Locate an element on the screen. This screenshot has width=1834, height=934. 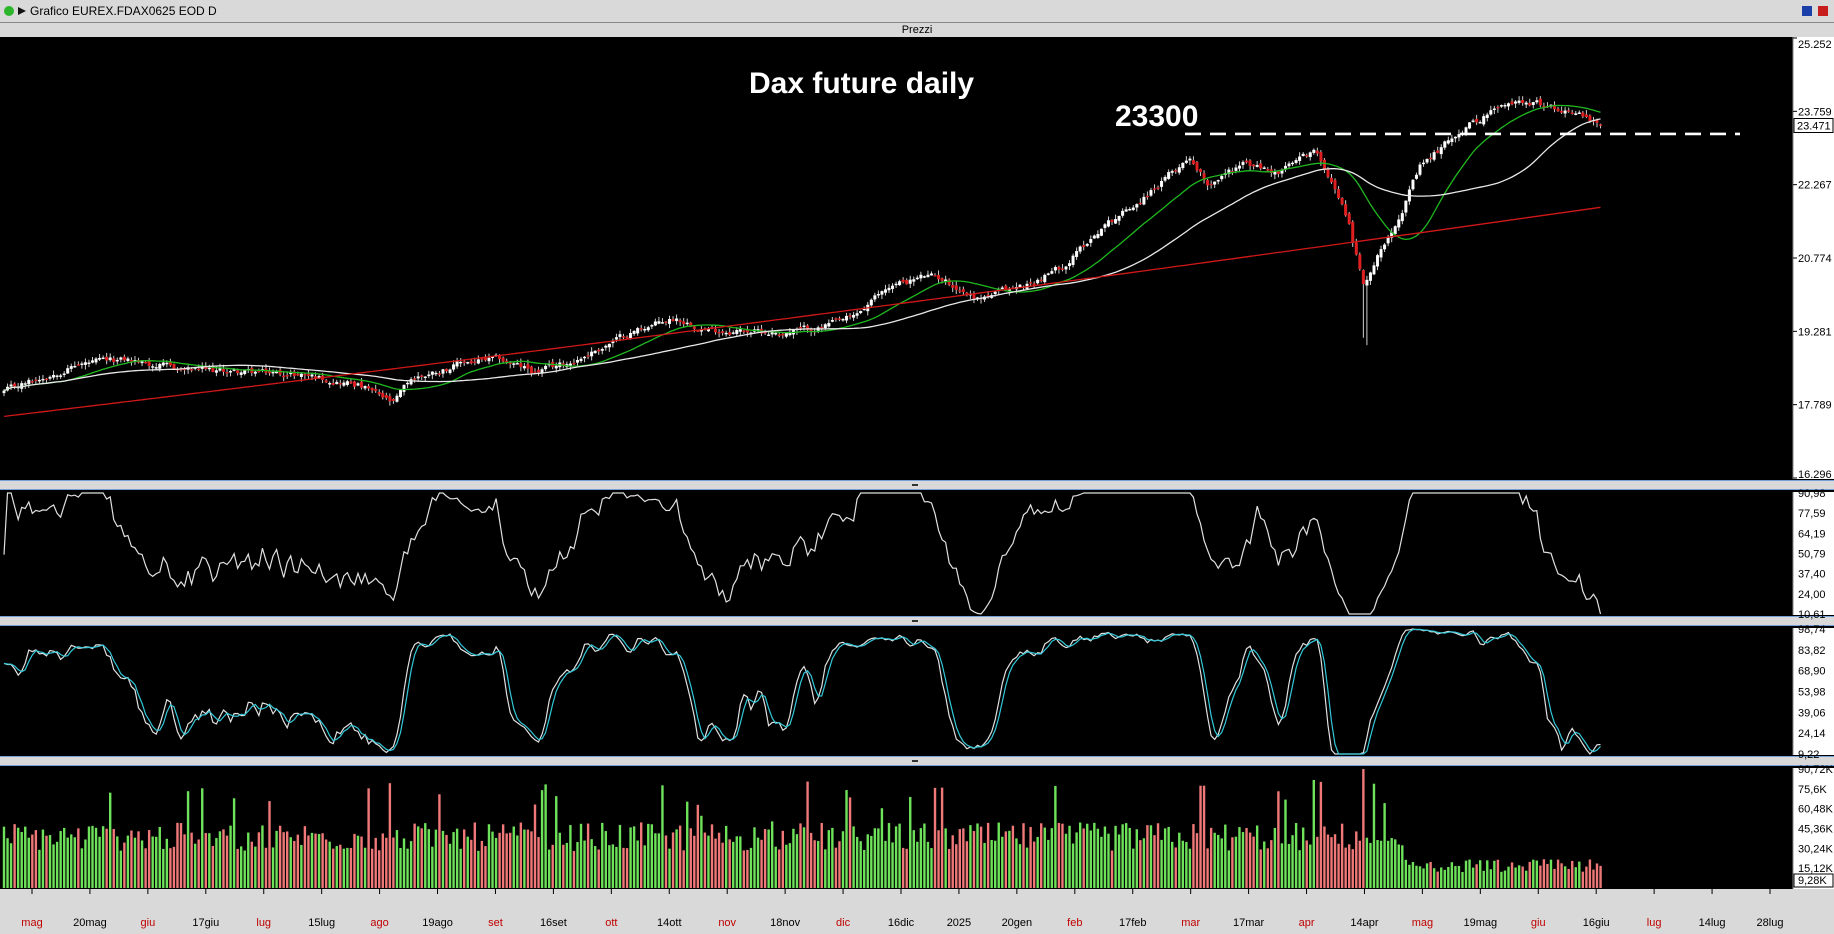
window-title: Grafico EUREX.FDAX0625 EOD D is located at coordinates (123, 11).